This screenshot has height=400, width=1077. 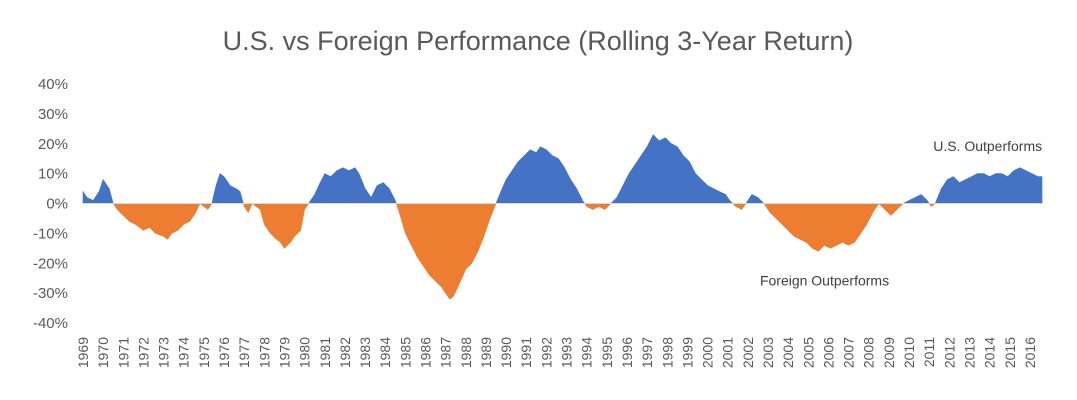 I want to click on x-tick-label: 2006, so click(x=828, y=352).